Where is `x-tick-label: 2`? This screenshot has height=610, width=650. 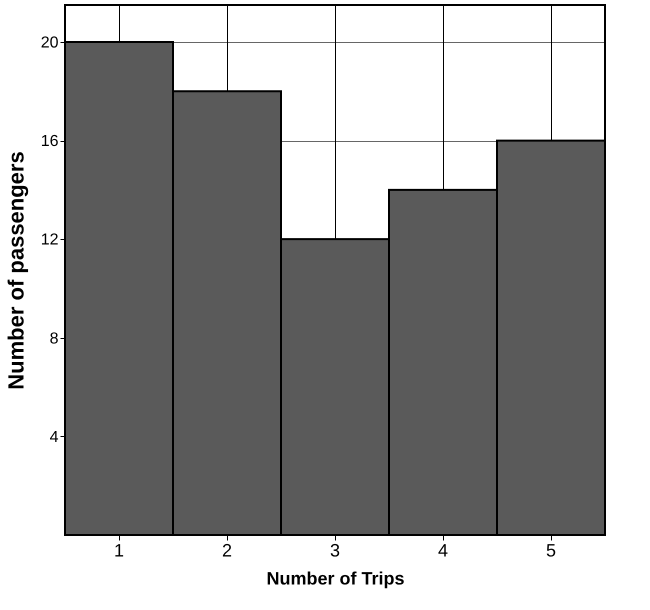 x-tick-label: 2 is located at coordinates (227, 550).